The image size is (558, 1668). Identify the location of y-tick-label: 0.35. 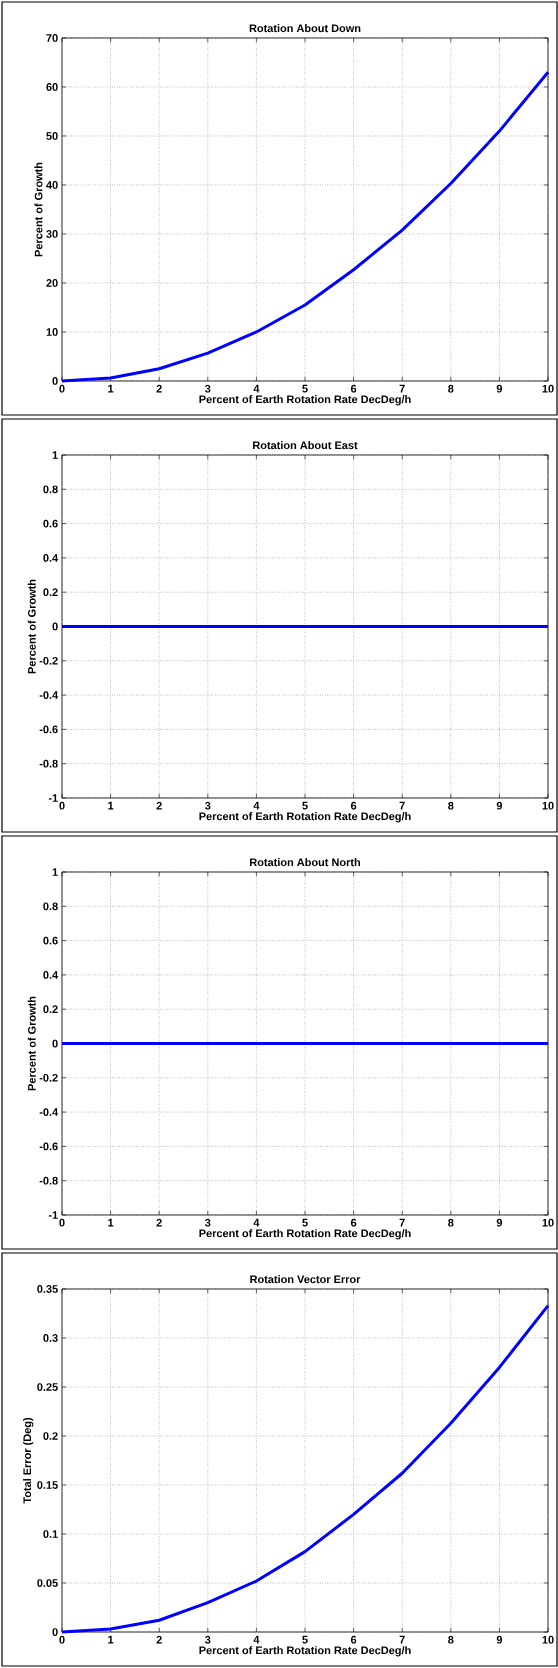
(47, 1289).